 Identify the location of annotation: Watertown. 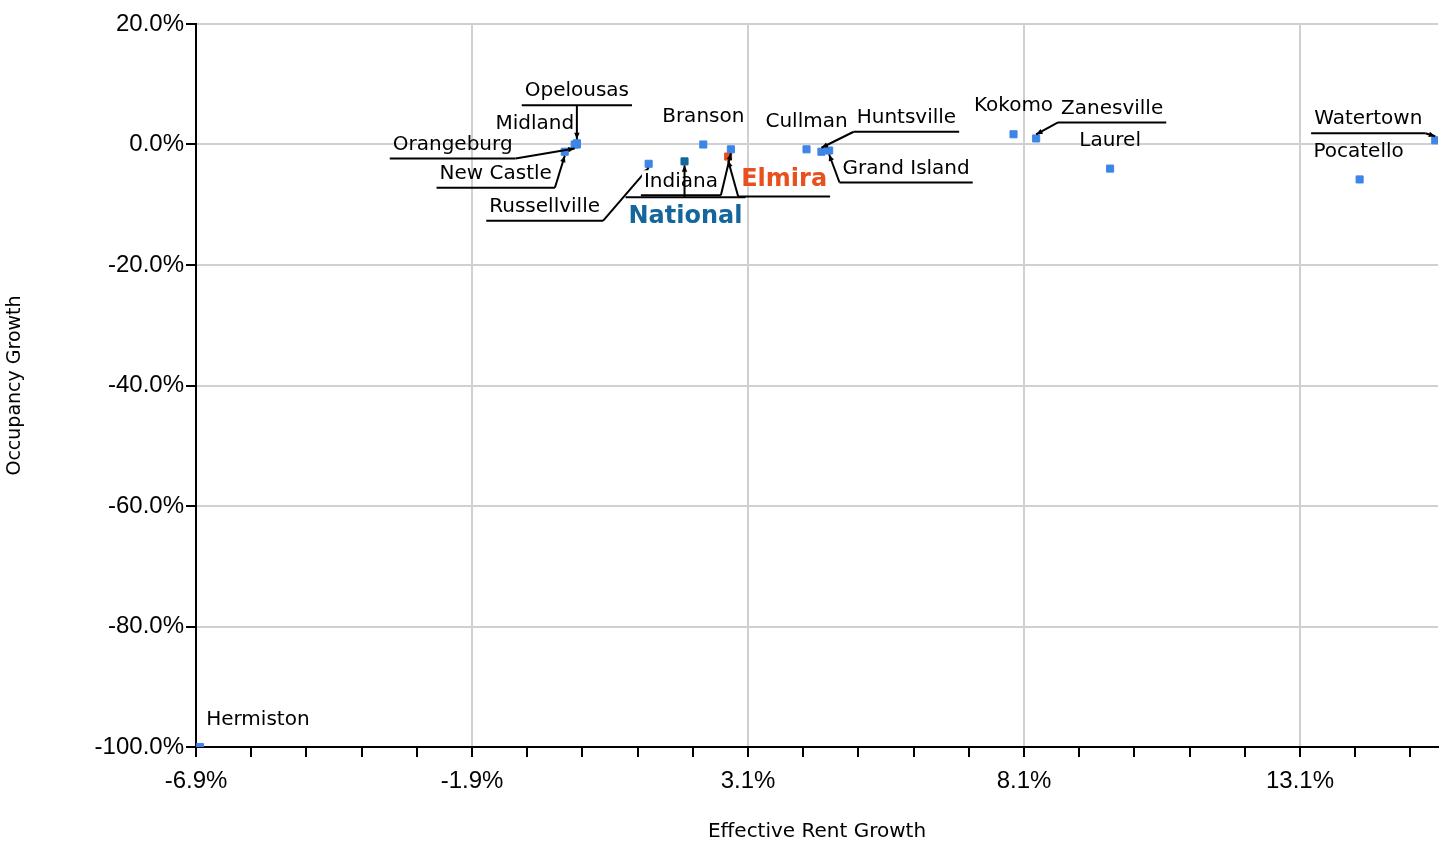
(1368, 117).